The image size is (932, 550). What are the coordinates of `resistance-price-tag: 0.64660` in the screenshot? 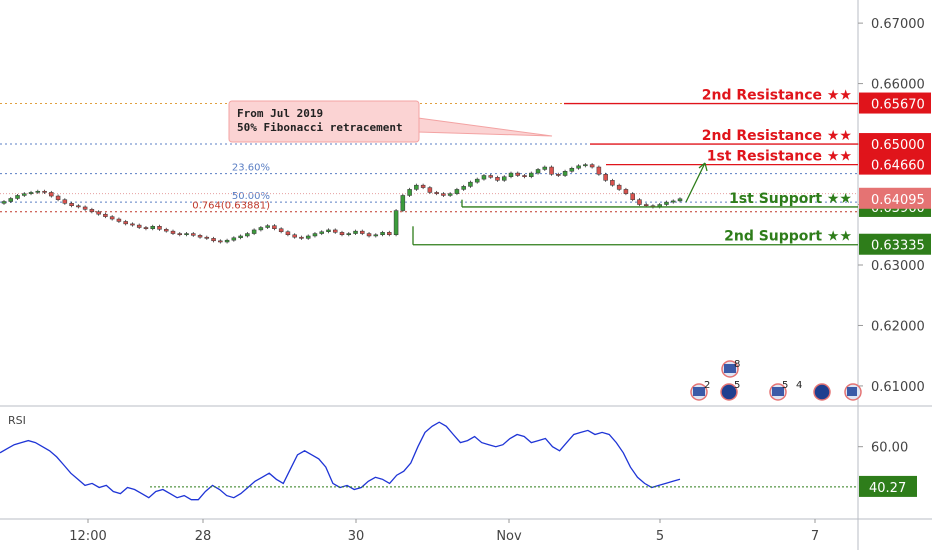 It's located at (895, 164).